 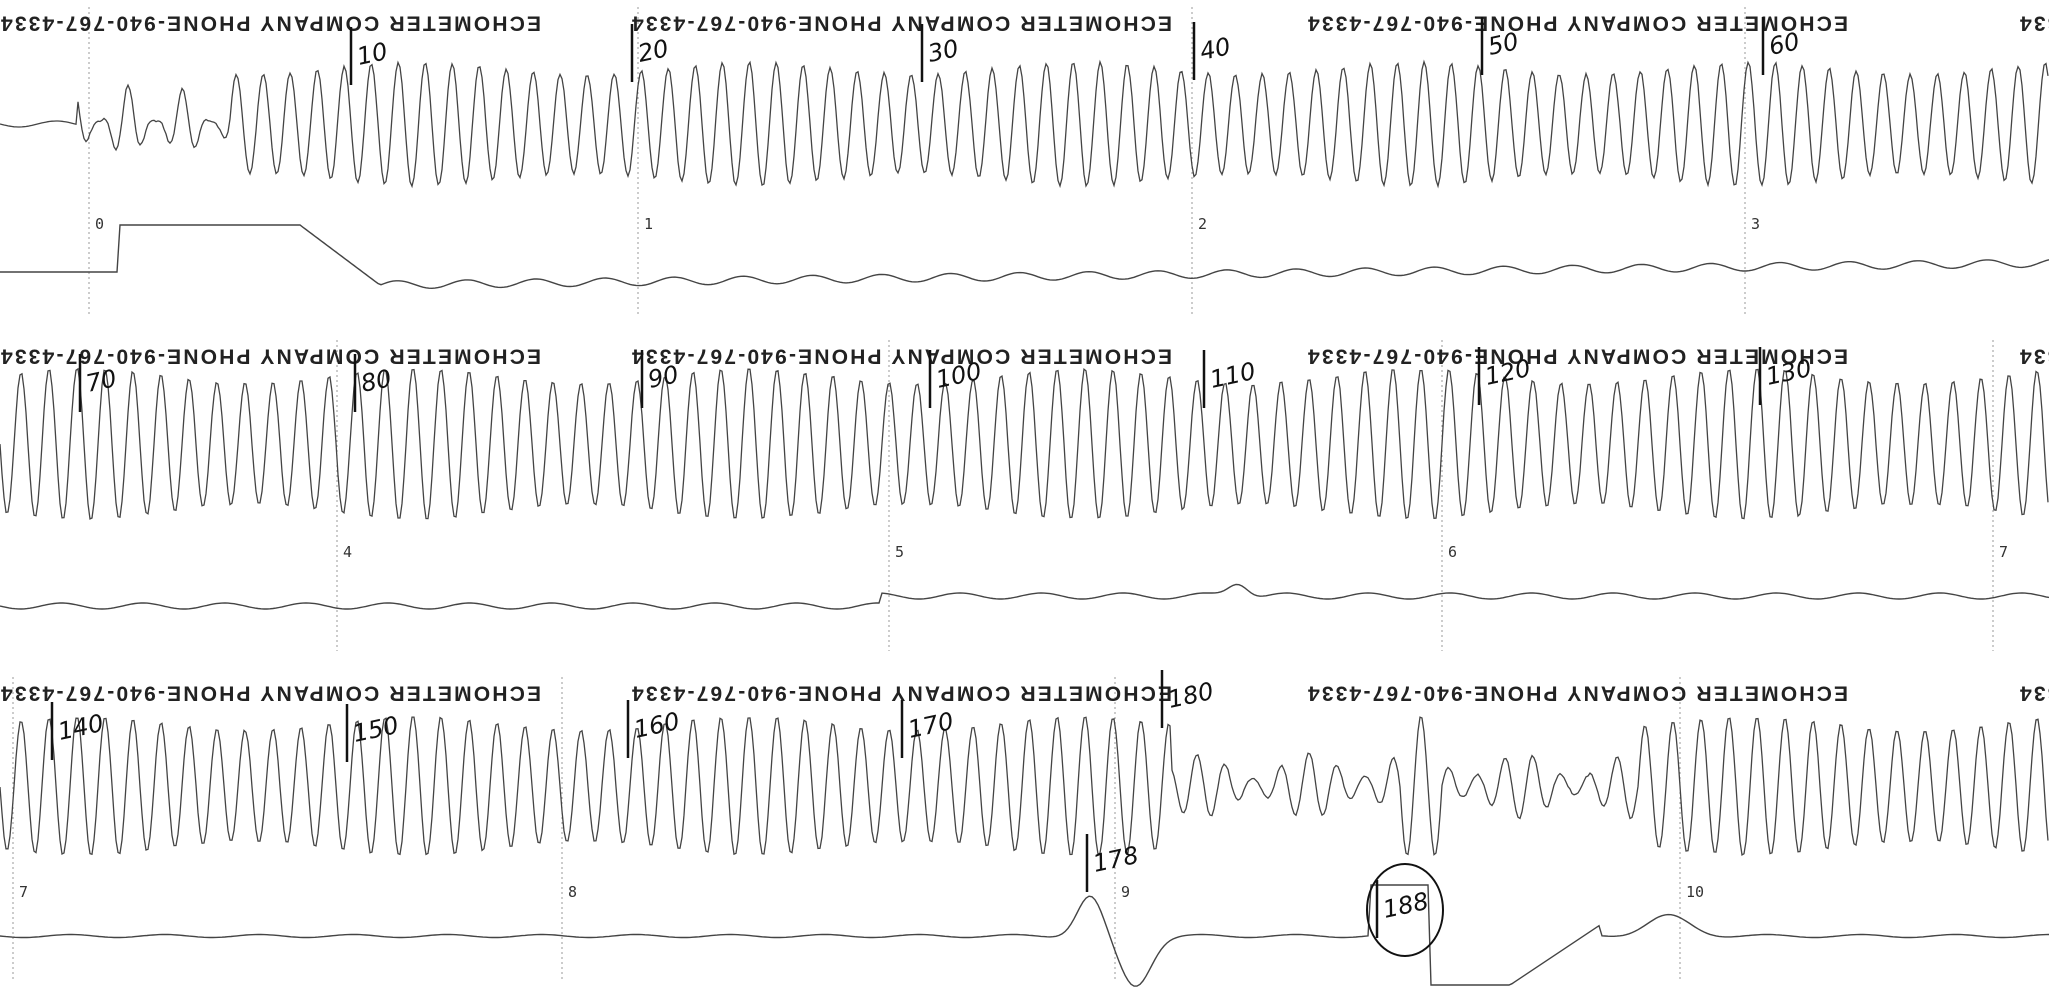 I want to click on annotation: 40, so click(x=1215, y=49).